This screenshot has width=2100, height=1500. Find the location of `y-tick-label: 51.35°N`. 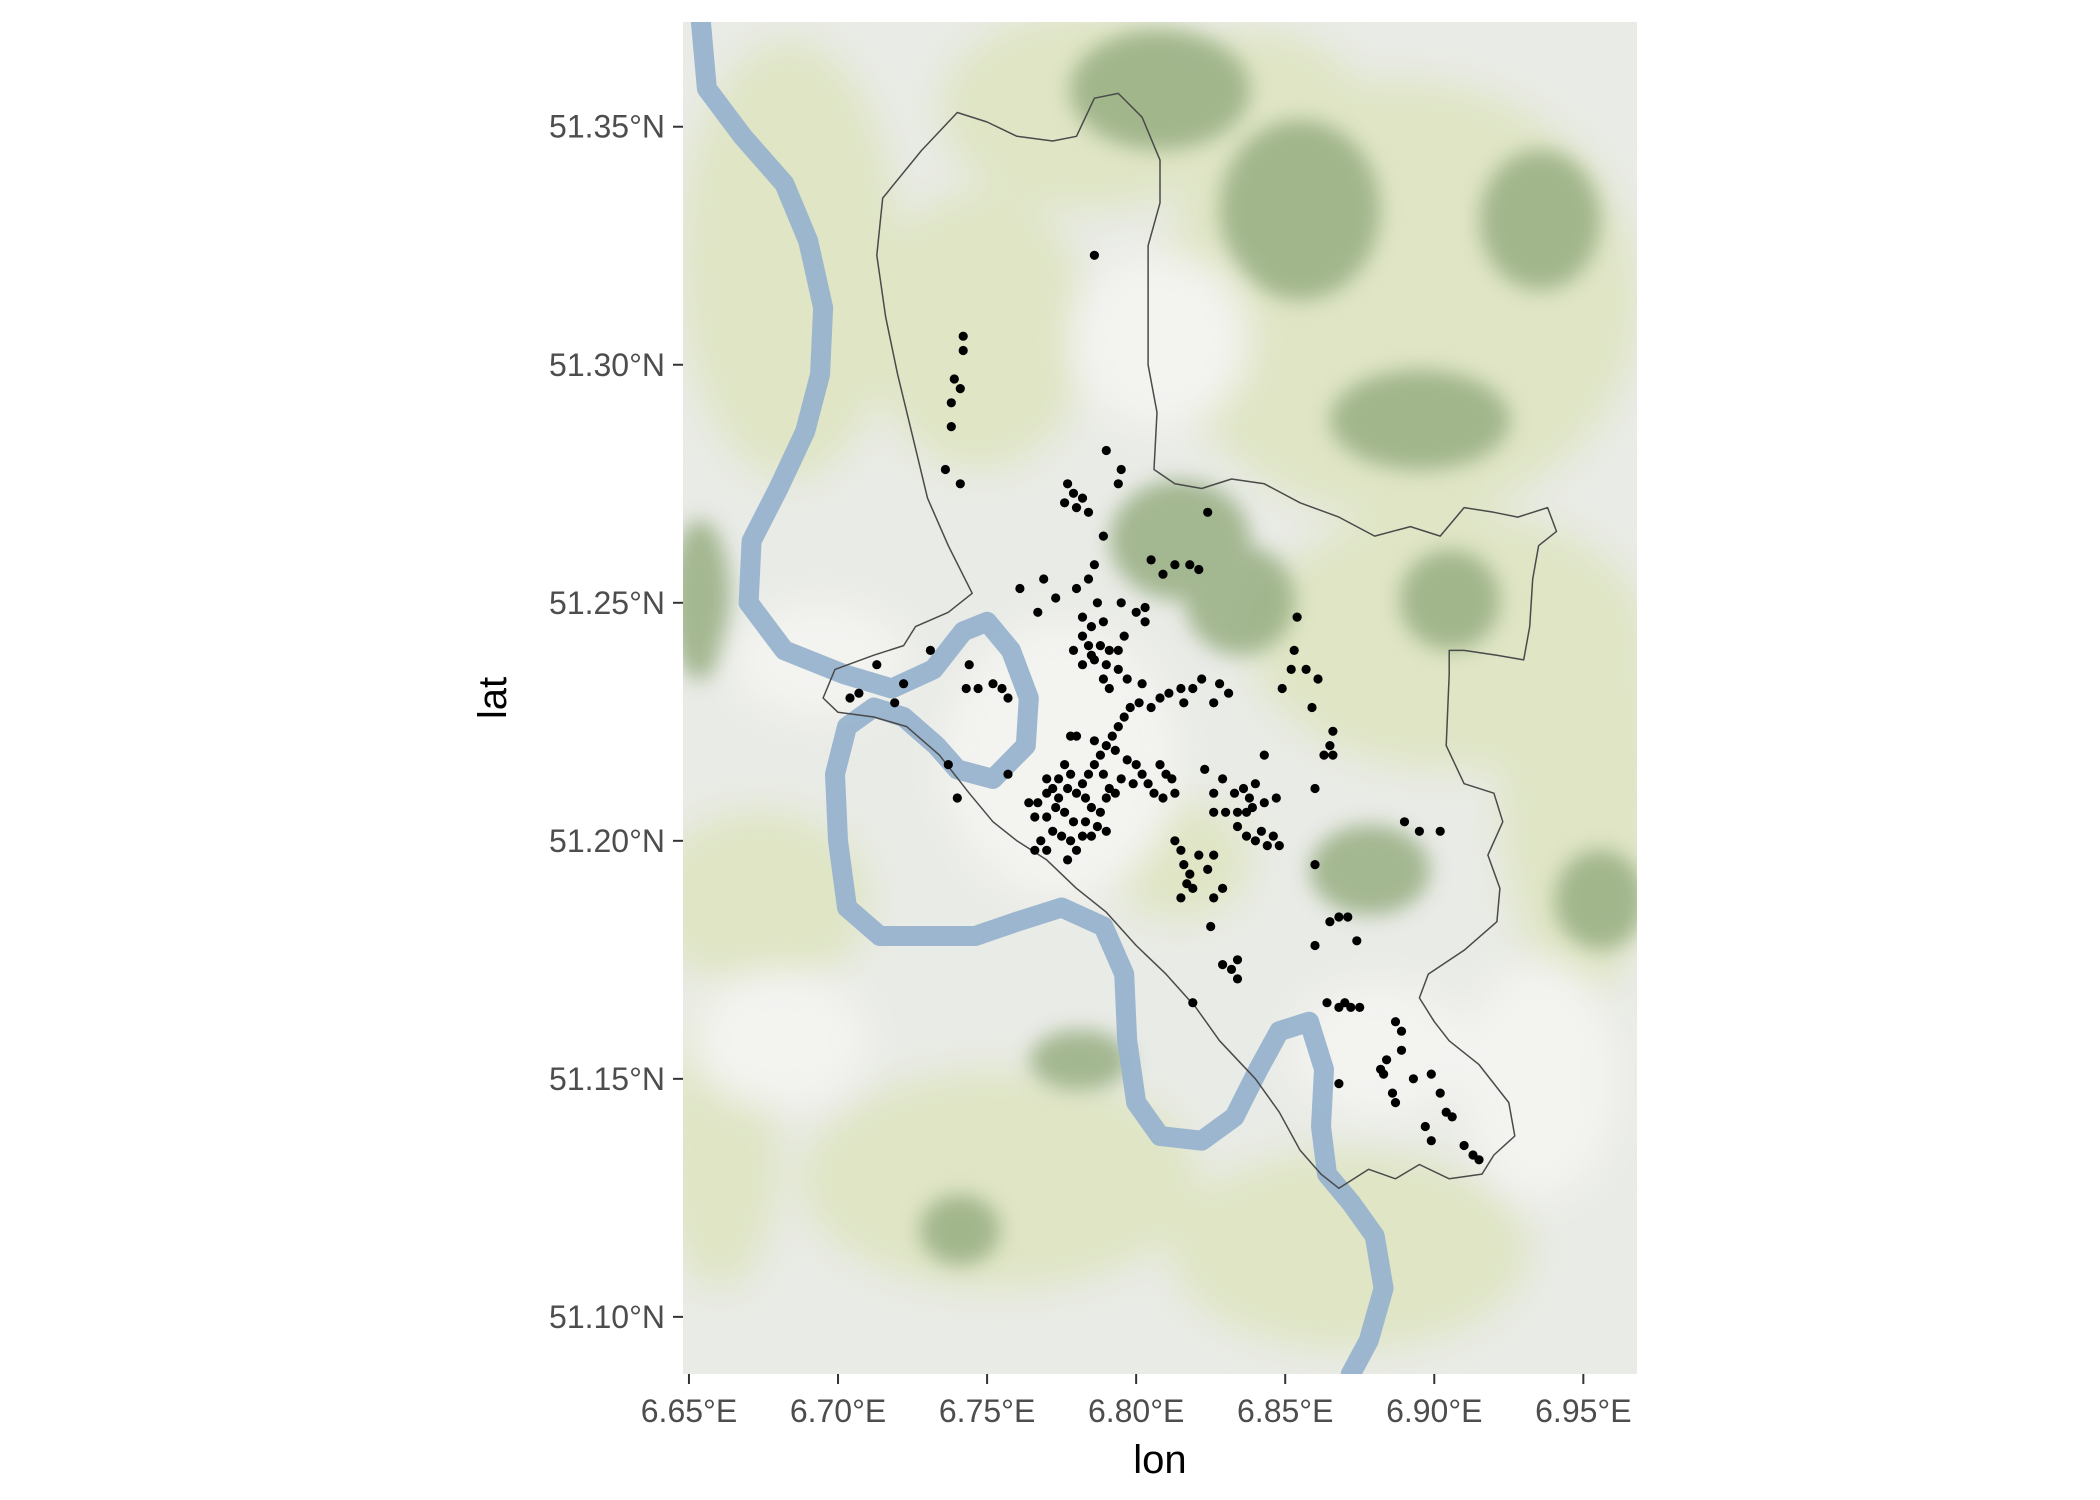

y-tick-label: 51.35°N is located at coordinates (607, 127).